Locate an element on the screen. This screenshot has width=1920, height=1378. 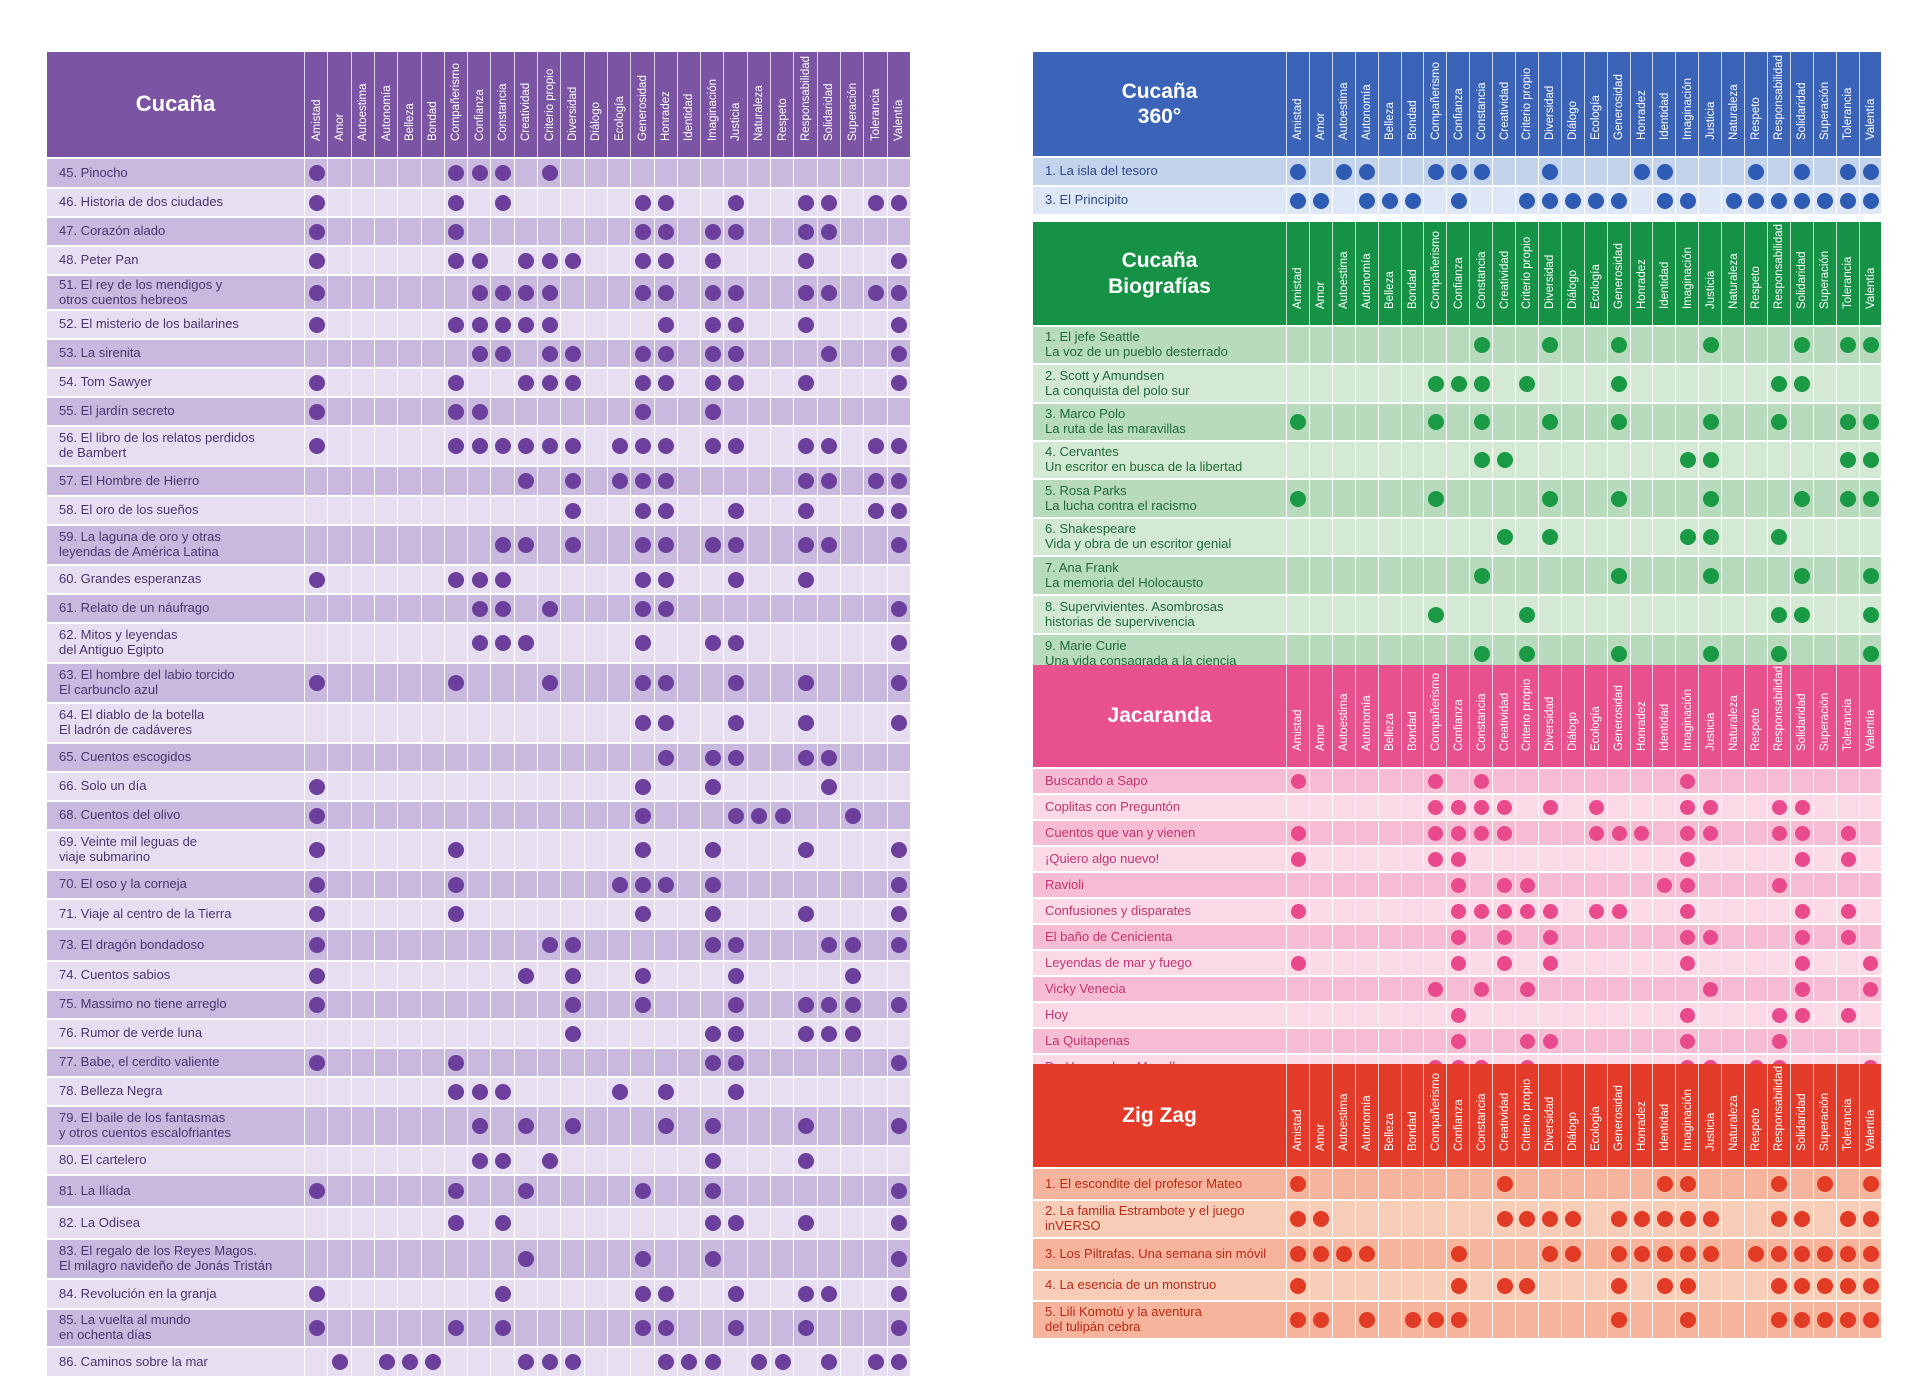
column-label: Bondad is located at coordinates (1412, 289).